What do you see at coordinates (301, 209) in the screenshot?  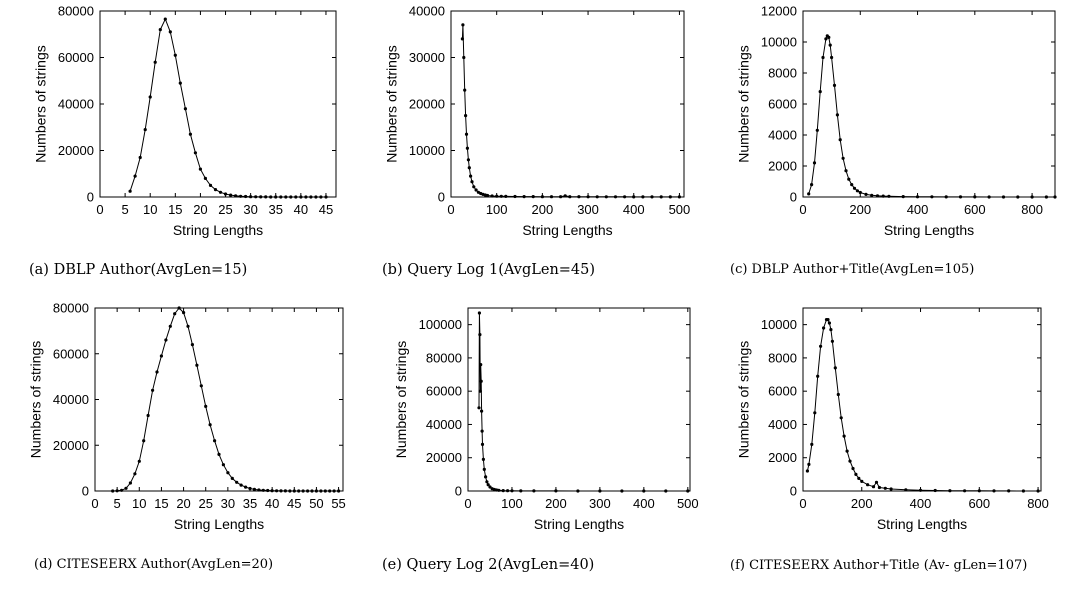 I see `x-tick-label: 40` at bounding box center [301, 209].